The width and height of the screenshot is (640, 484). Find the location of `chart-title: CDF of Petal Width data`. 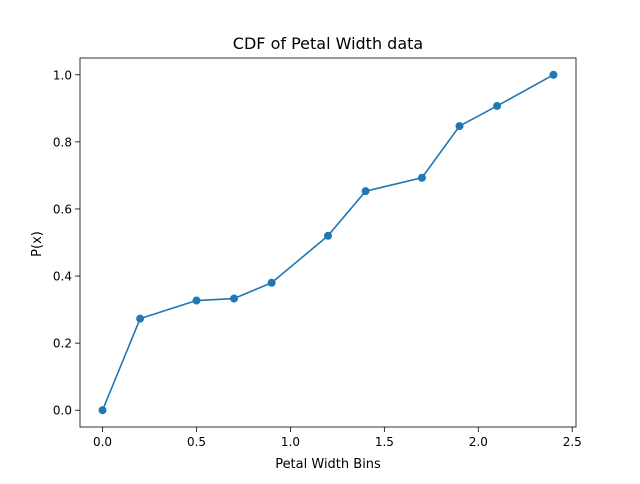

chart-title: CDF of Petal Width data is located at coordinates (328, 43).